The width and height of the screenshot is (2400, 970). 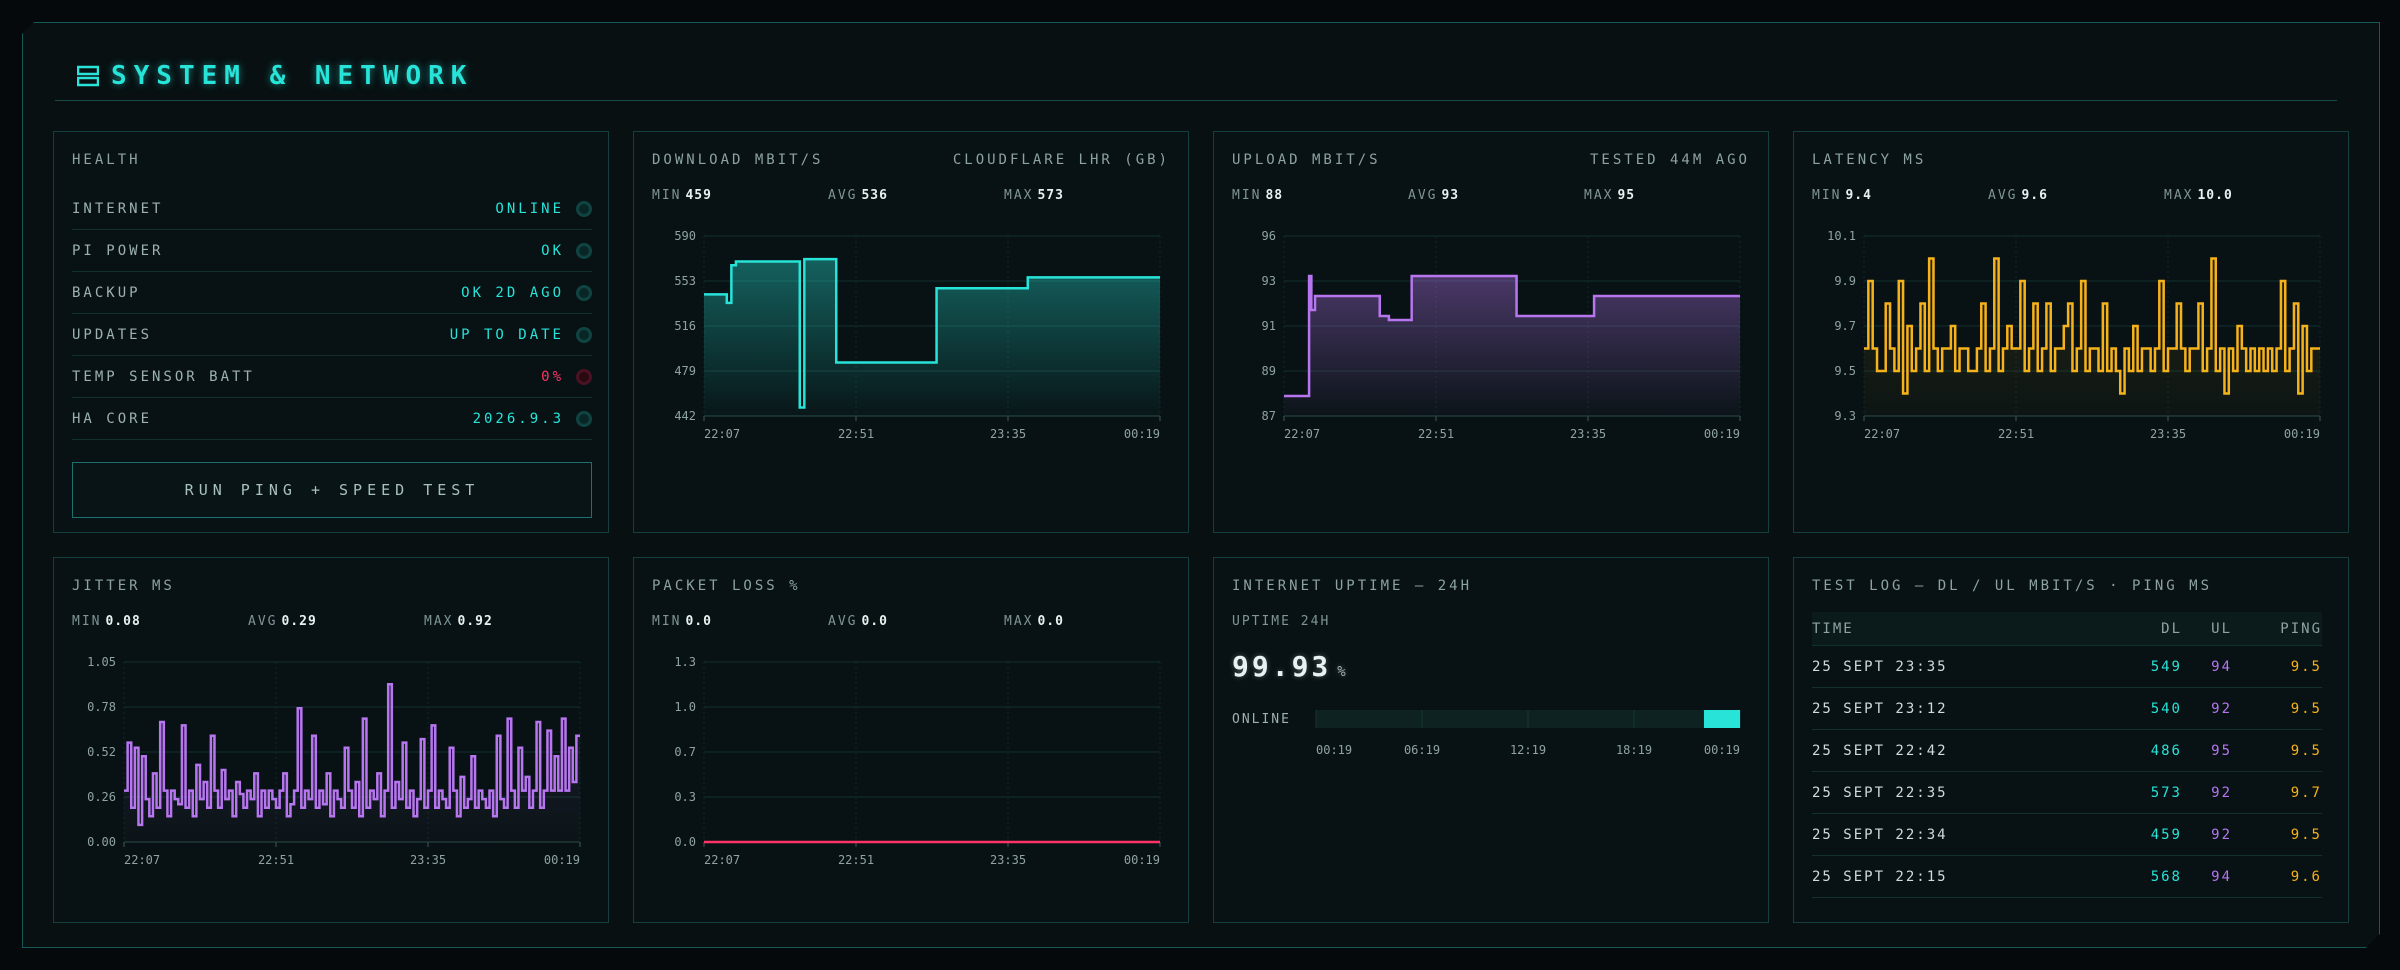 I want to click on health-row: UPDATES UP TO DATE, so click(x=332, y=335).